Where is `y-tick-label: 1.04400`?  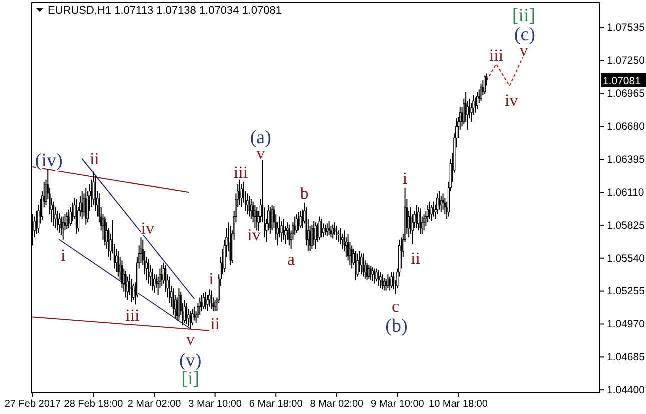 y-tick-label: 1.04400 is located at coordinates (626, 390).